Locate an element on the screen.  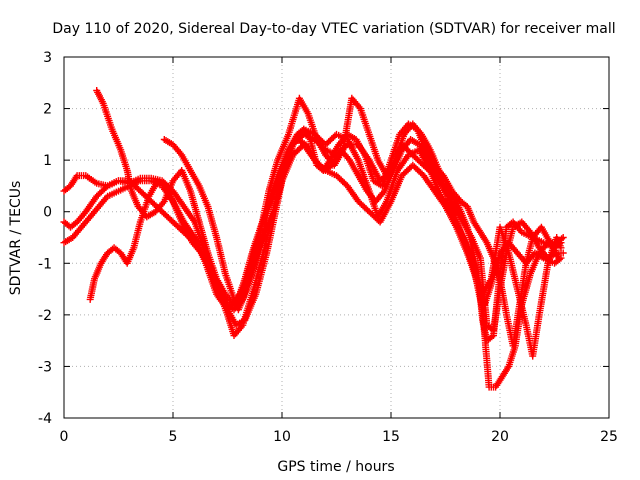
x-tick-label: 25 is located at coordinates (609, 437).